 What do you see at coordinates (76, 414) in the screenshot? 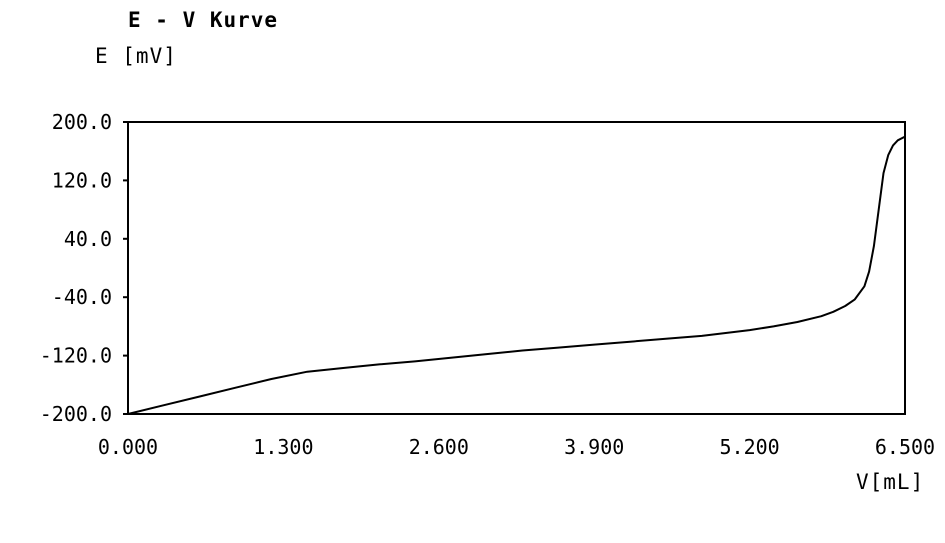
I see `y-tick-label: -200.0` at bounding box center [76, 414].